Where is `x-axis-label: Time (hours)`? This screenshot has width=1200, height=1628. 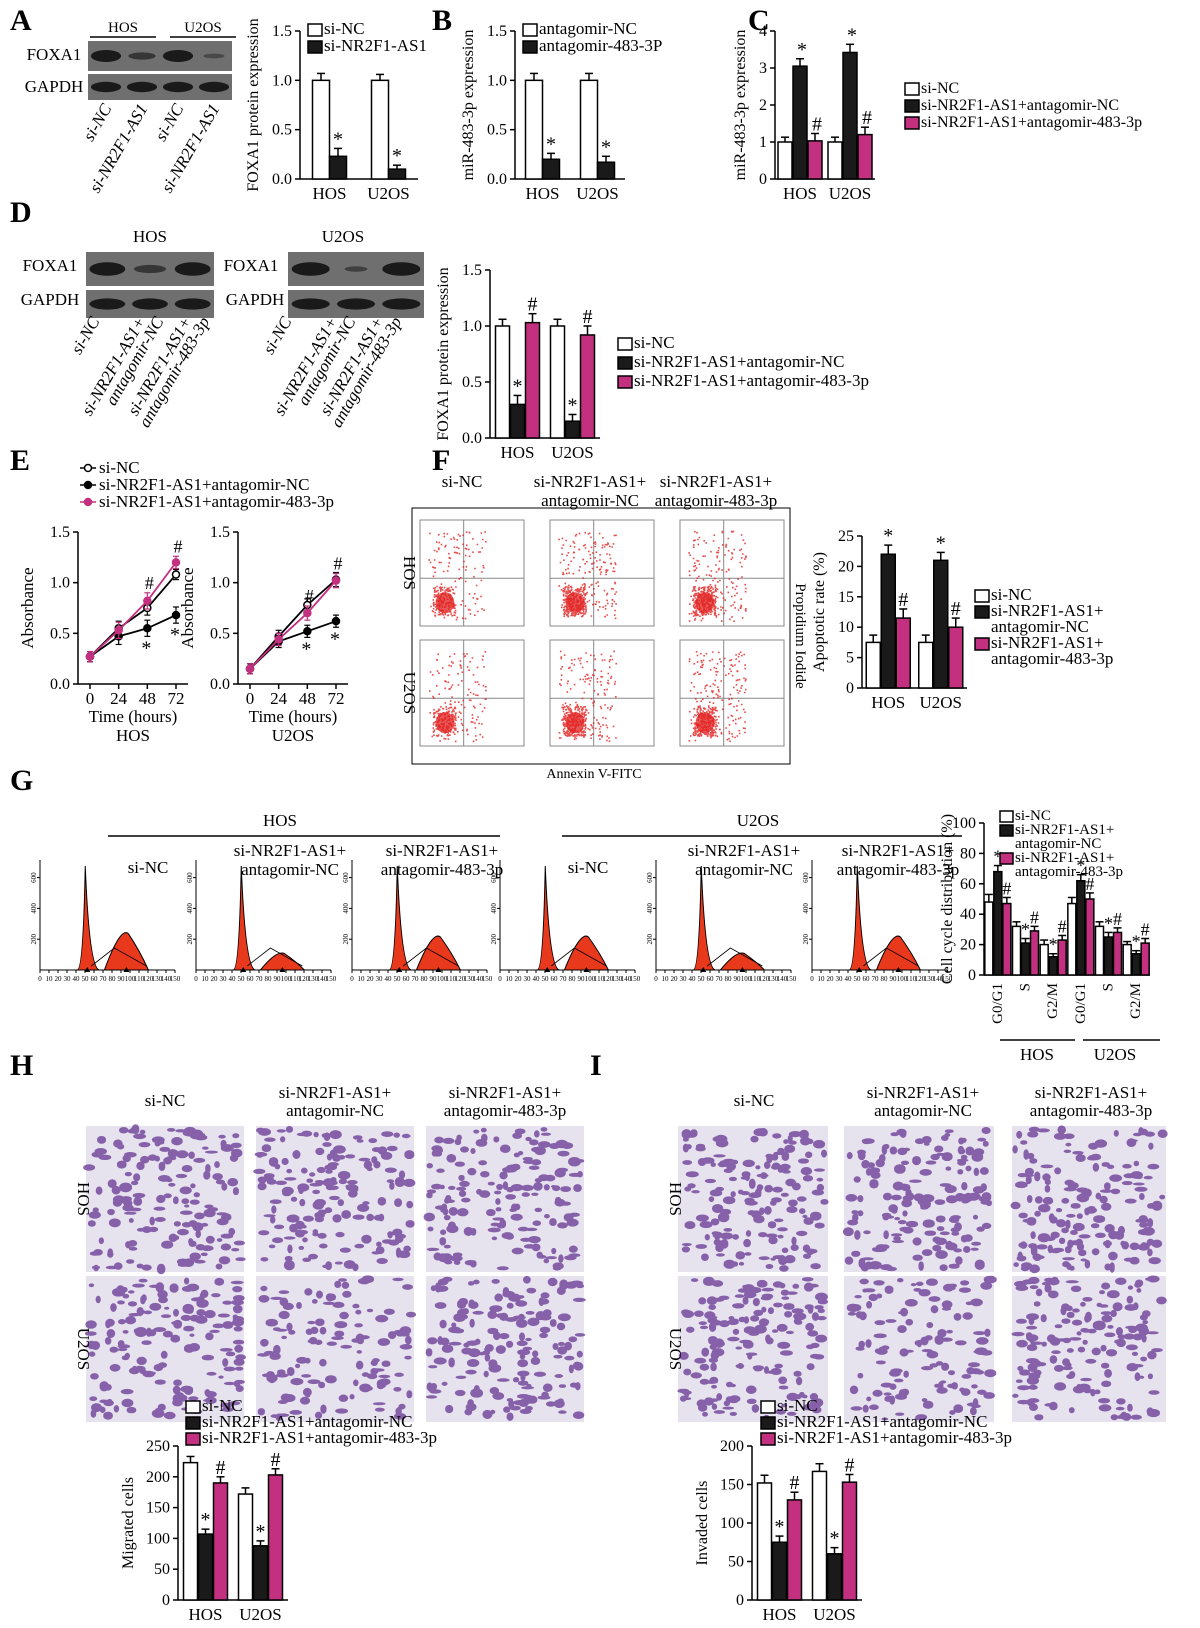 x-axis-label: Time (hours) is located at coordinates (133, 716).